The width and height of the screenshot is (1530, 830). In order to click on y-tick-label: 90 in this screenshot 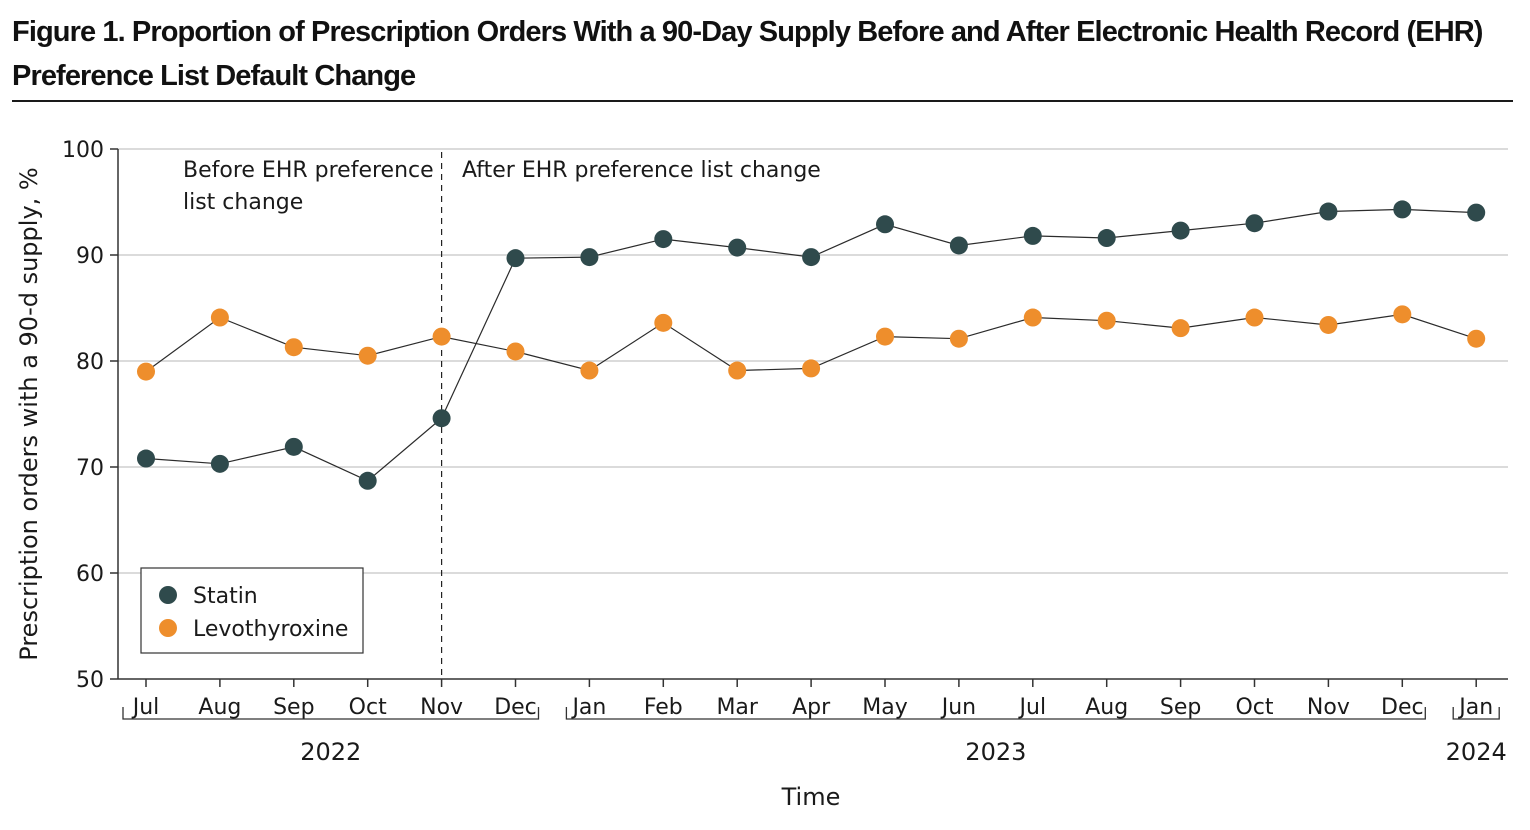, I will do `click(90, 256)`.